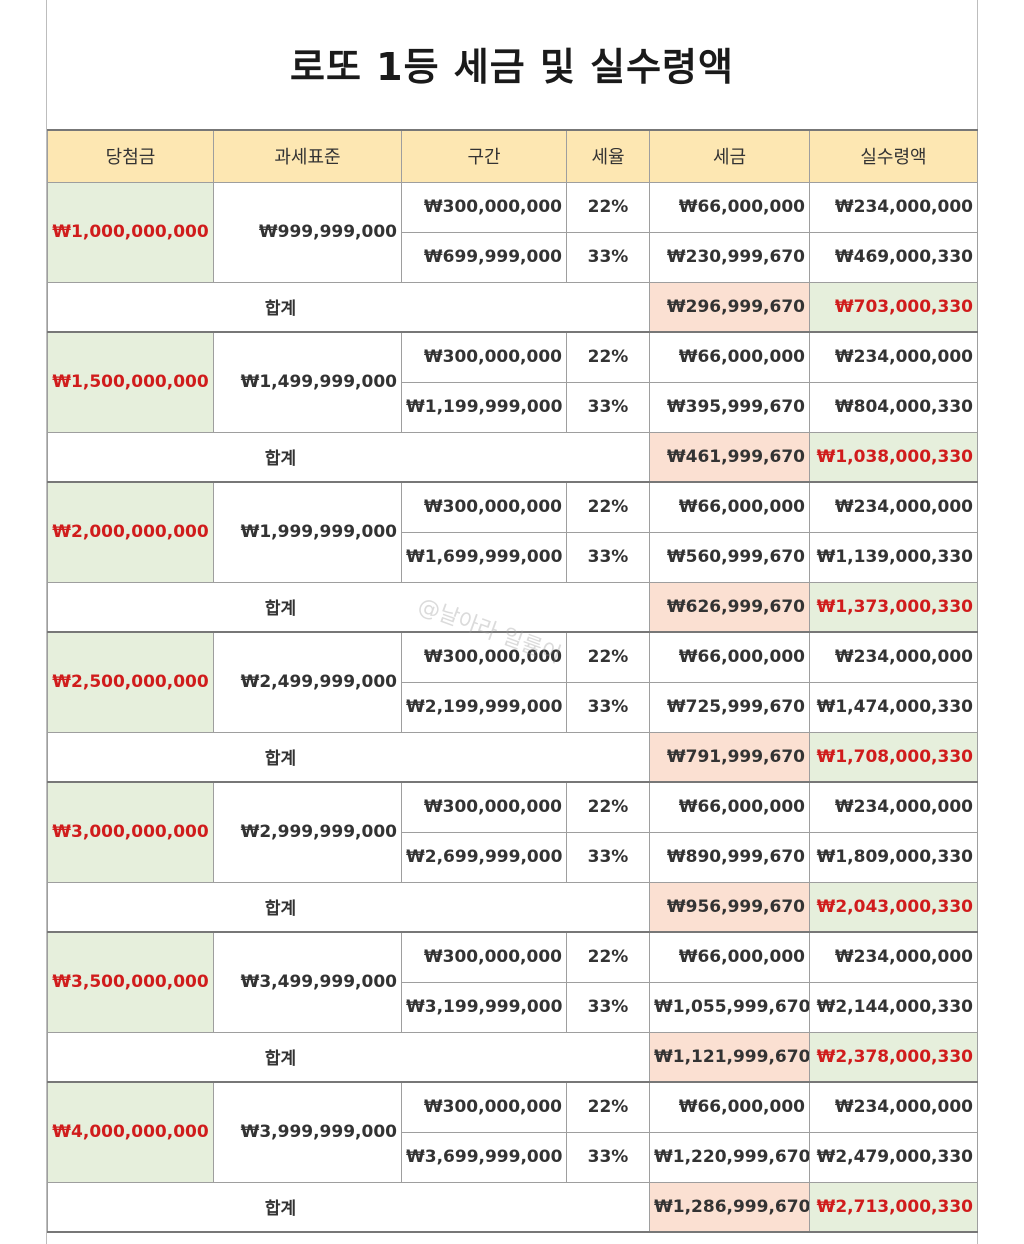  What do you see at coordinates (893, 1007) in the screenshot?
I see `net-cell: ₩2,144,000,330` at bounding box center [893, 1007].